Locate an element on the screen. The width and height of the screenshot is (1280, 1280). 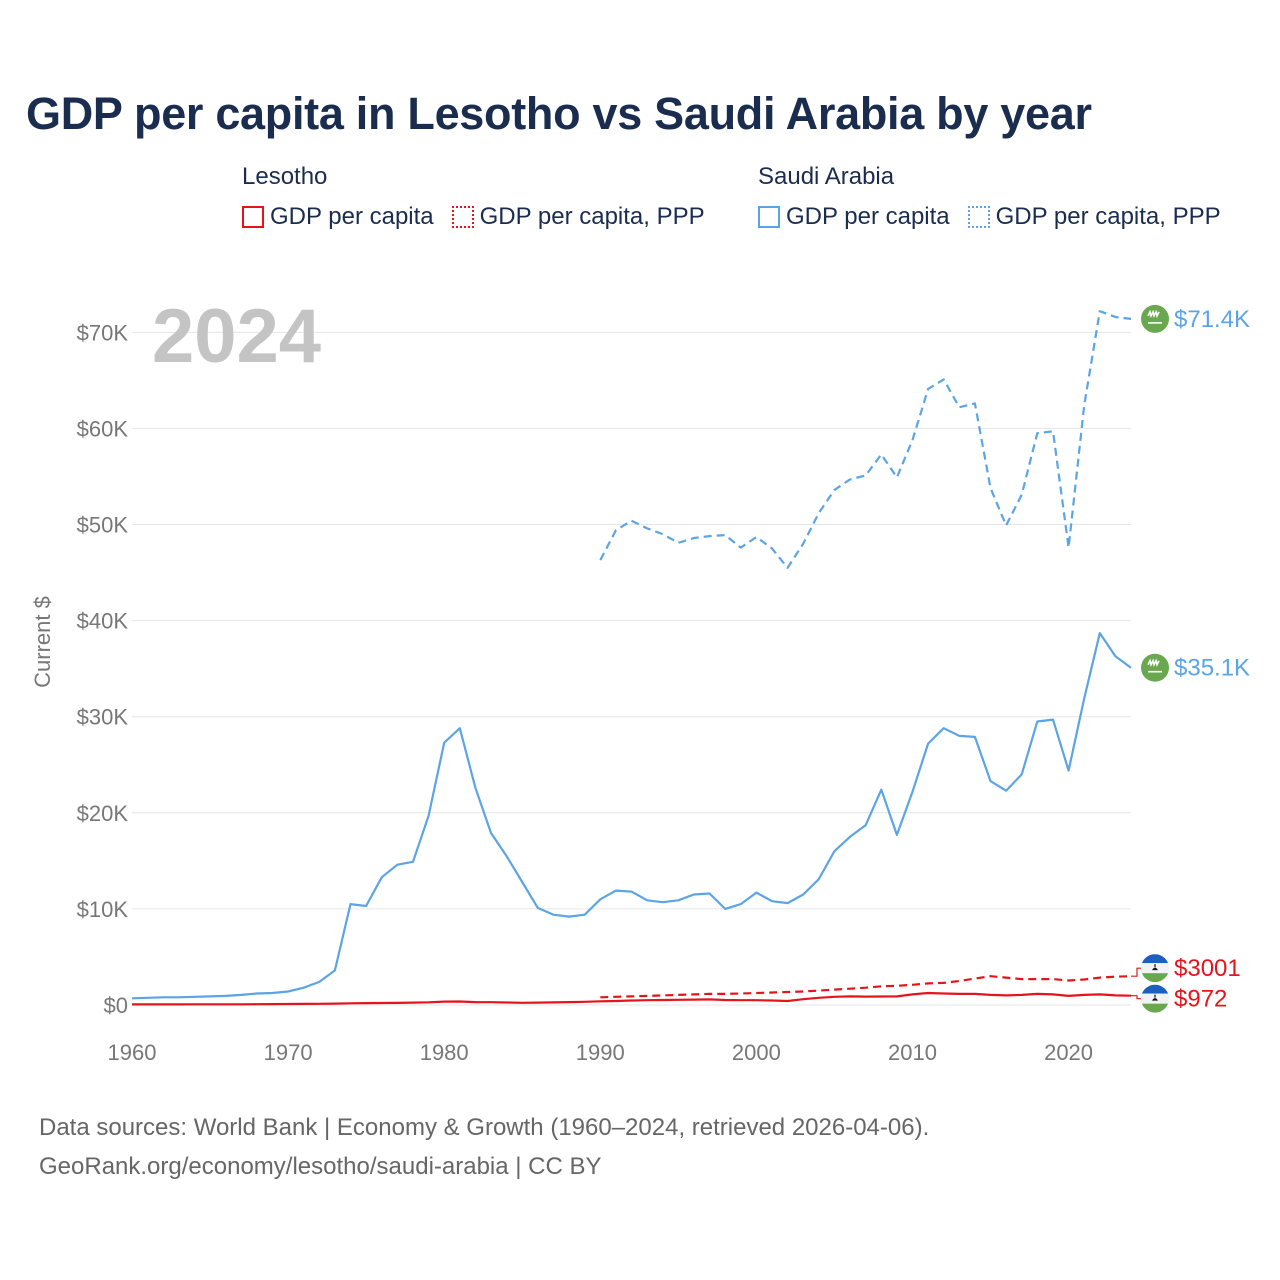
legend-item-saudi-gdp: GDP per capita is located at coordinates (854, 217).